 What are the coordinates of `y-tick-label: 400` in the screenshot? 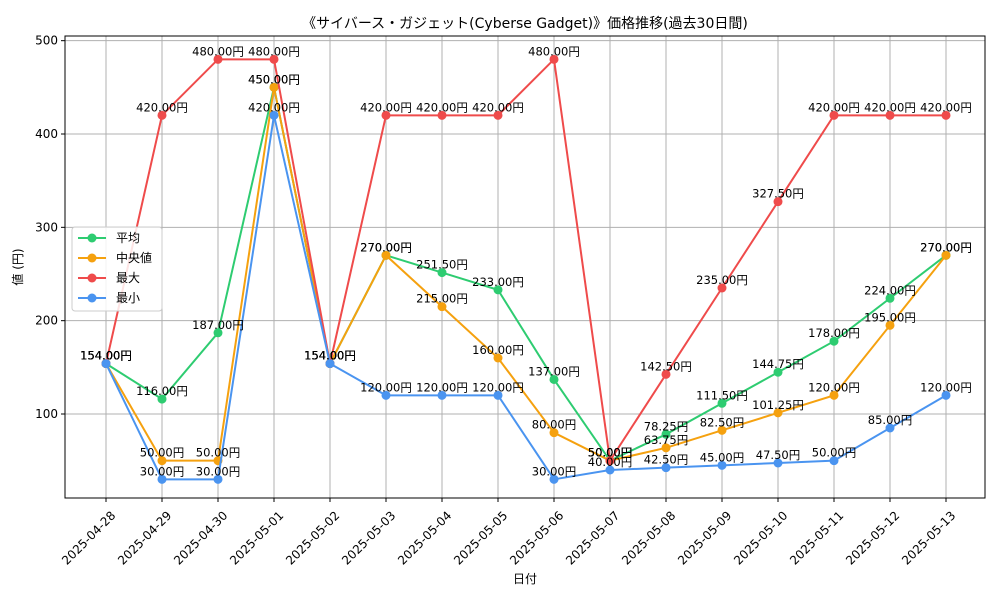 It's located at (46, 134).